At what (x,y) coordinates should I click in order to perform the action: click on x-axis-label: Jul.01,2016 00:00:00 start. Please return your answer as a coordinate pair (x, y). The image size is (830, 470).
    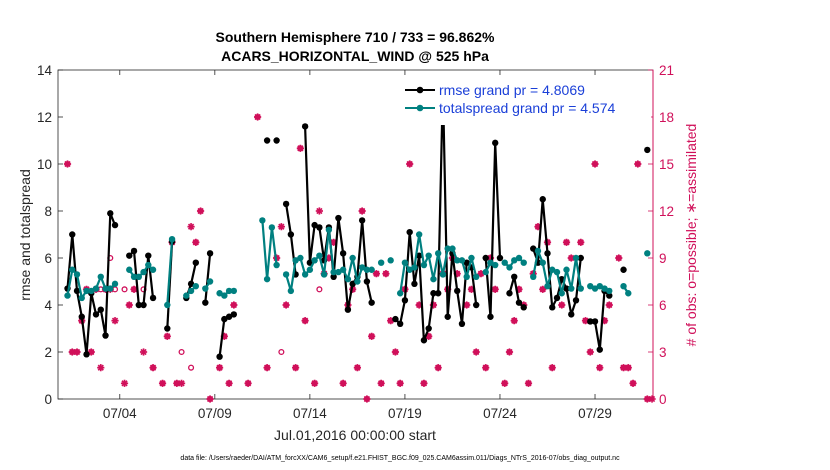
    Looking at the image, I should click on (355, 435).